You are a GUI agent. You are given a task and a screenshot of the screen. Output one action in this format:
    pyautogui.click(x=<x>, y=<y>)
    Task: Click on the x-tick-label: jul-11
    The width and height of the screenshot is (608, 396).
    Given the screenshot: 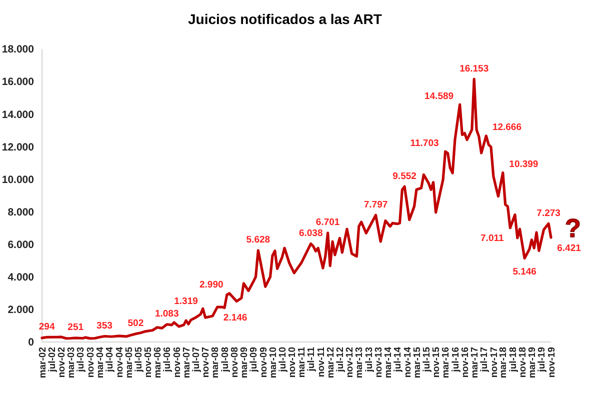 What is the action you would take?
    pyautogui.click(x=312, y=359)
    